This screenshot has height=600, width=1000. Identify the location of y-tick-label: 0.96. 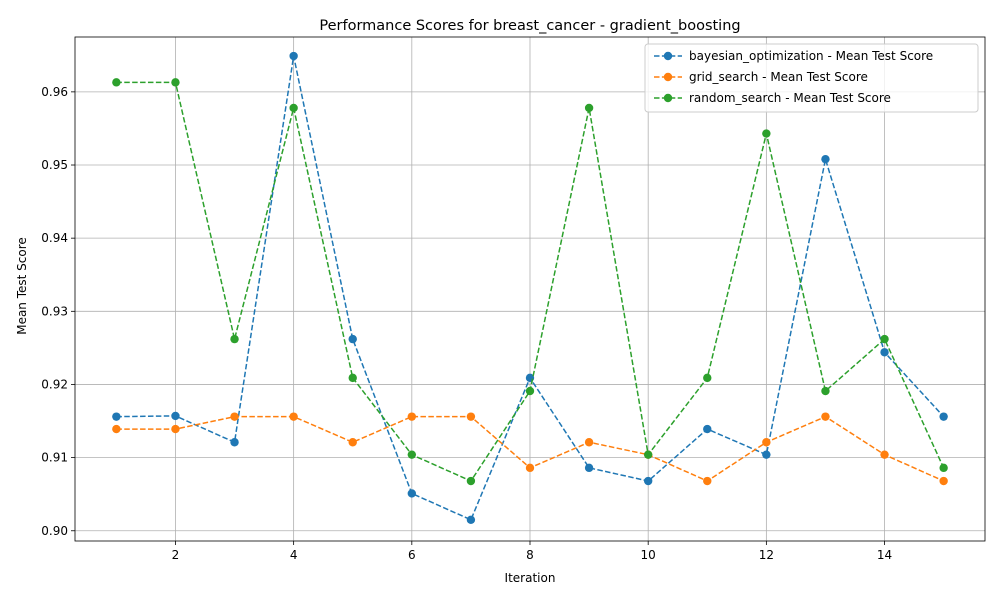
(54, 92).